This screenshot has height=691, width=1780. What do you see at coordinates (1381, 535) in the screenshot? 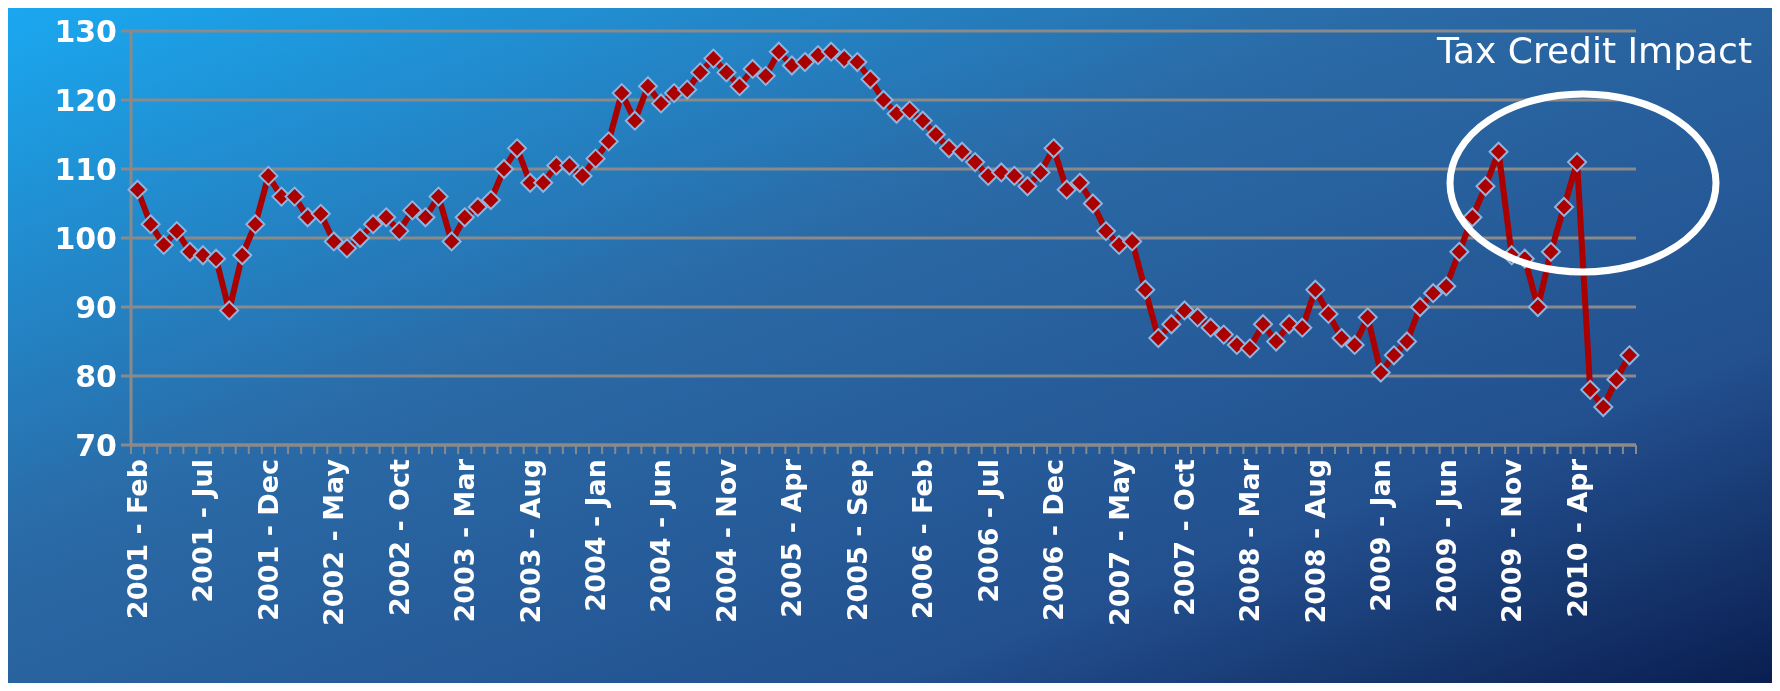
I see `x-tick-label: 2009 - Jan` at bounding box center [1381, 535].